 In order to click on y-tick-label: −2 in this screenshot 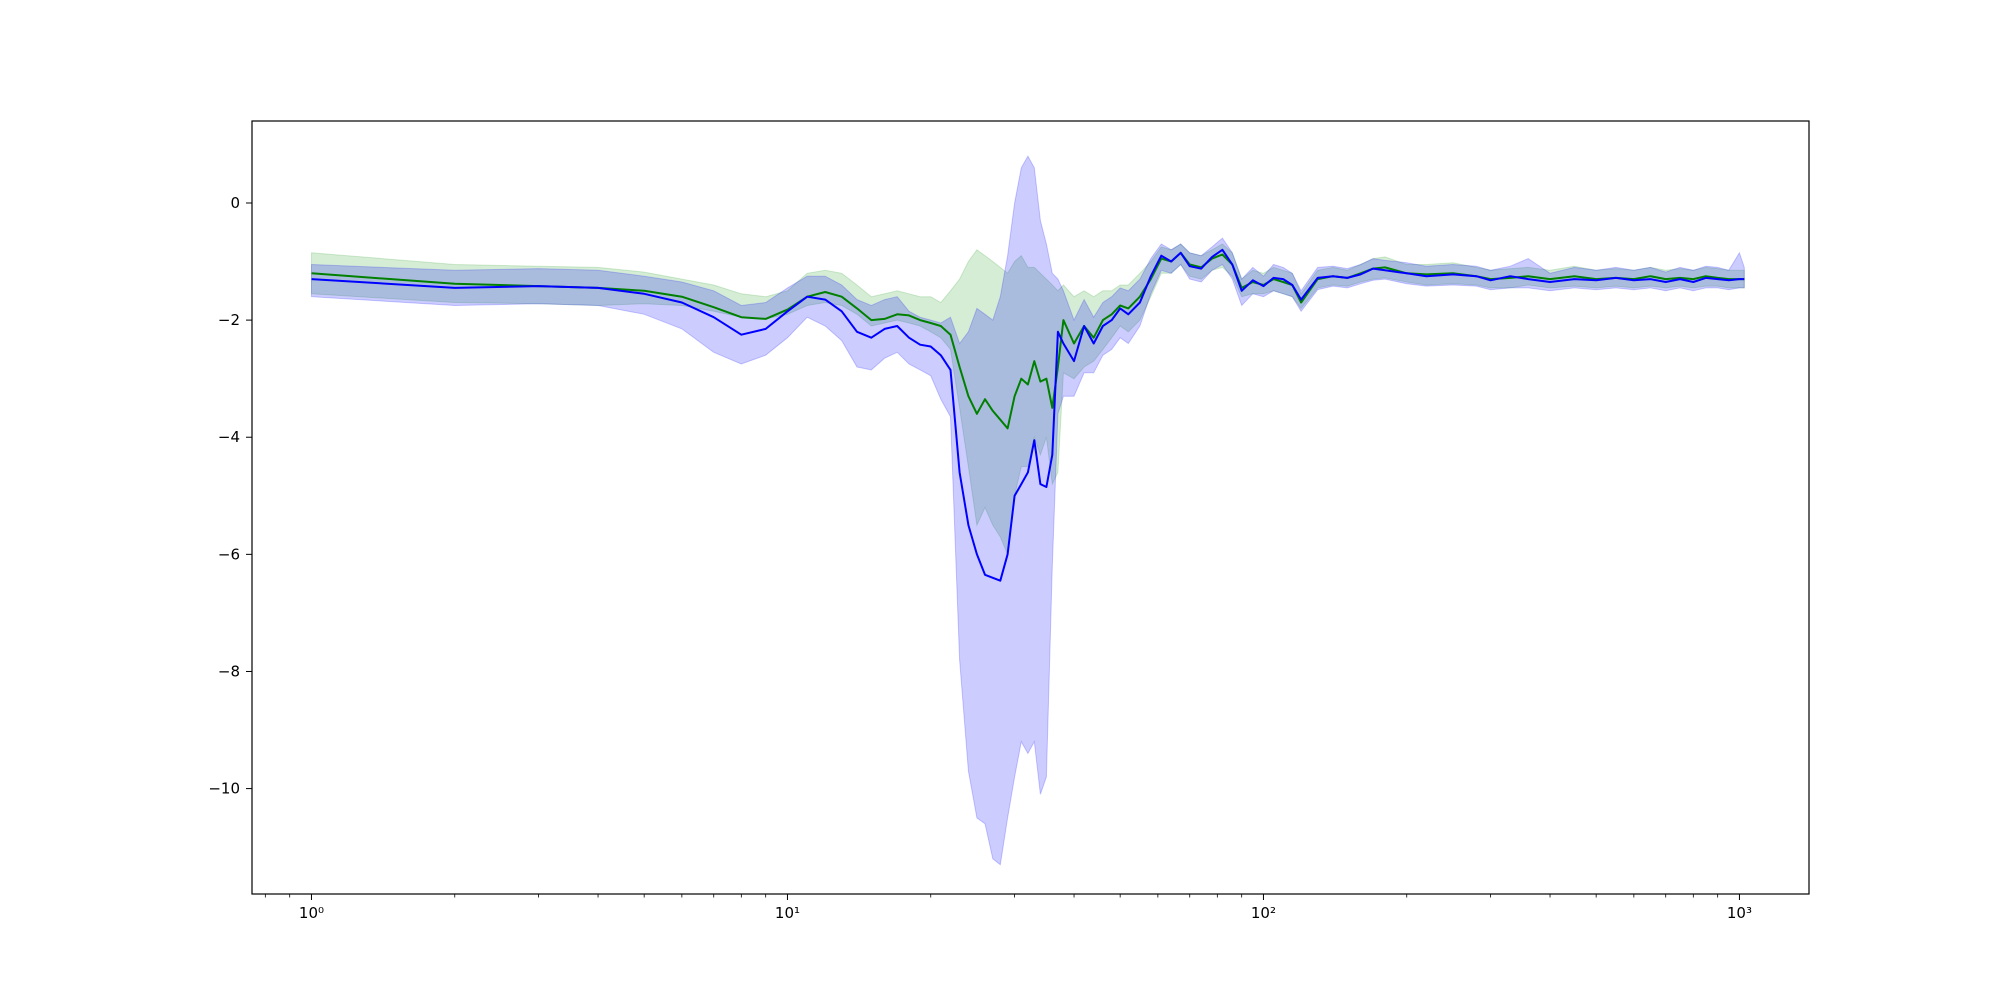, I will do `click(229, 320)`.